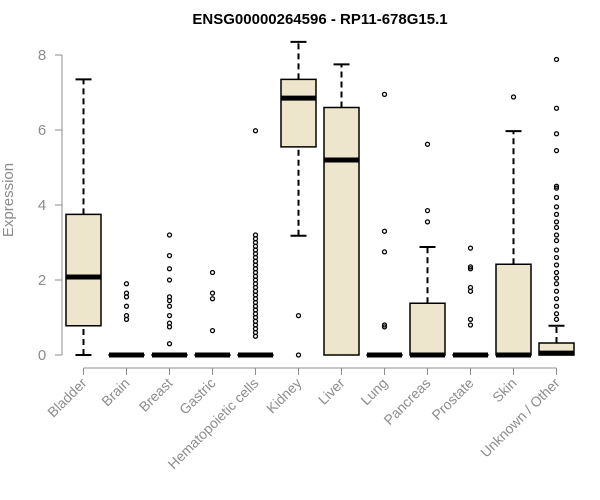 Image resolution: width=600 pixels, height=500 pixels. I want to click on x-tick-label: Skin, so click(504, 390).